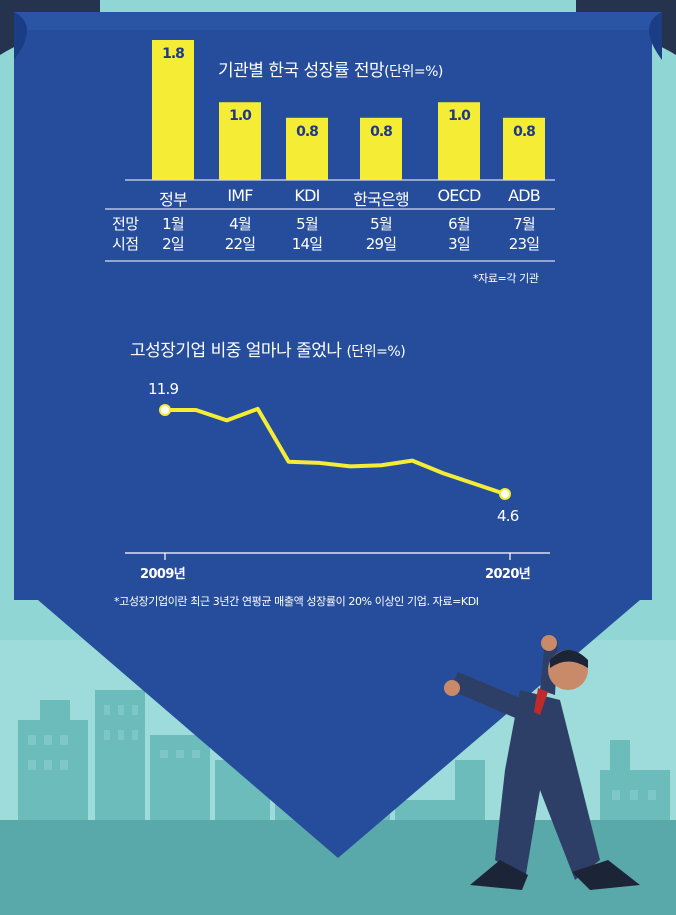 This screenshot has height=915, width=676. I want to click on category-label: OECD, so click(459, 195).